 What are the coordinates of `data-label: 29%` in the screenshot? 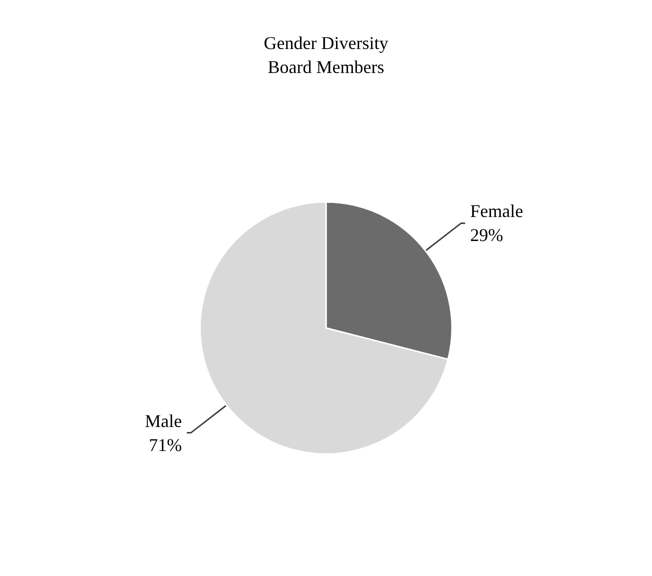 It's located at (487, 235).